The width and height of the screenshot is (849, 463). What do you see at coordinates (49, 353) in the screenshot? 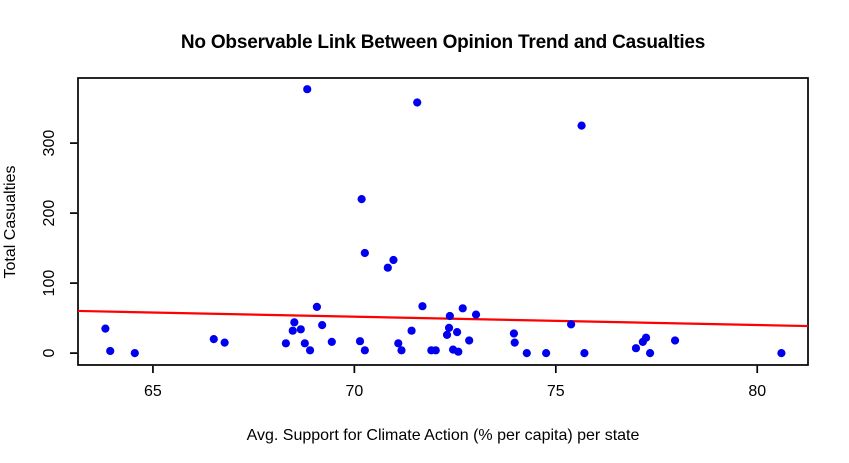
I see `y-tick-label: 0` at bounding box center [49, 353].